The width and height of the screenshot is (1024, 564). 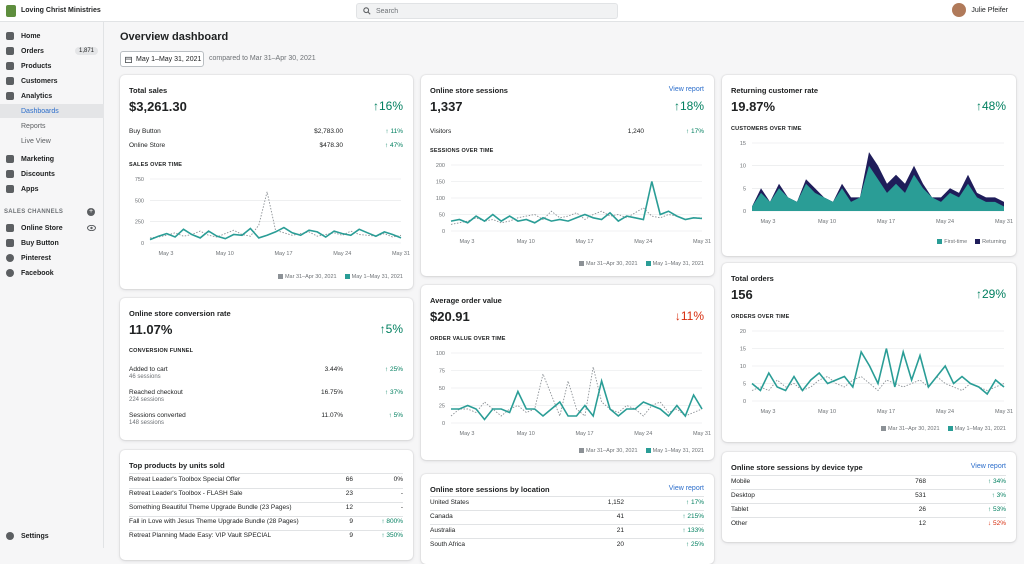 What do you see at coordinates (567, 502) in the screenshot?
I see `table-row: United States 1,152 ↑ 17%` at bounding box center [567, 502].